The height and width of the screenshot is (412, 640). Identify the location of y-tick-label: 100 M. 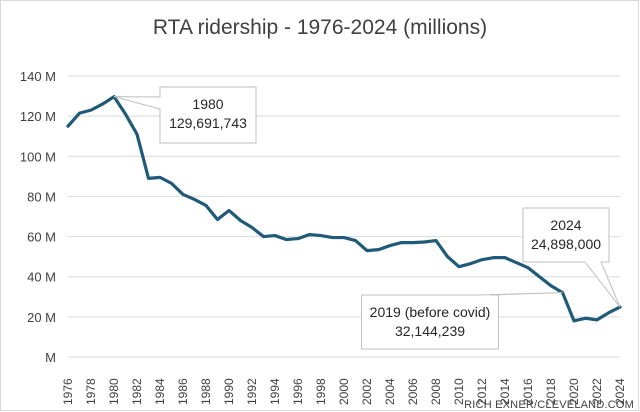
(38, 156).